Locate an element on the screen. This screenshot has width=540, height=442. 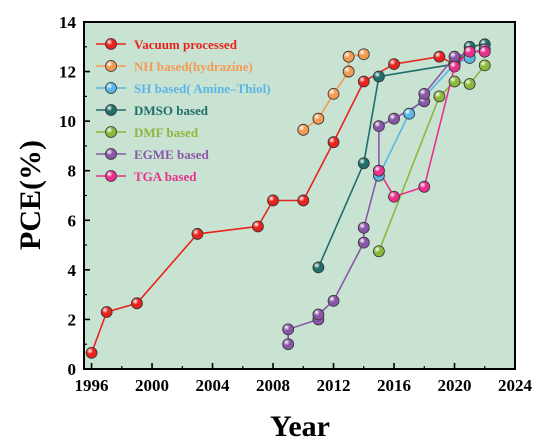
y-tick-label: 14 is located at coordinates (68, 22).